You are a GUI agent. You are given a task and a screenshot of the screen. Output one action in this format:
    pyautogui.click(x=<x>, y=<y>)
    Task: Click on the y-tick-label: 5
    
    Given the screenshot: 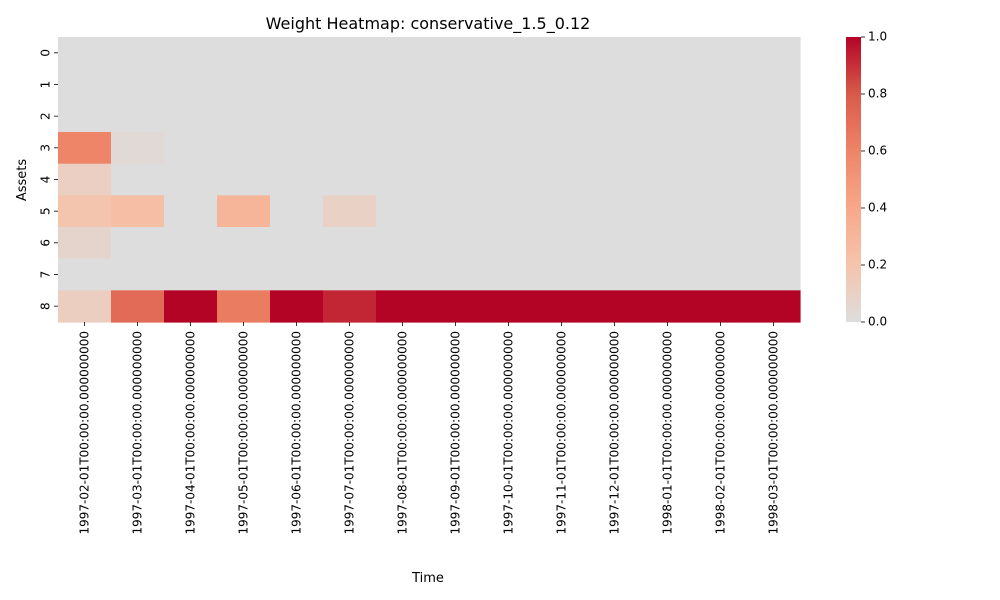 What is the action you would take?
    pyautogui.click(x=46, y=211)
    